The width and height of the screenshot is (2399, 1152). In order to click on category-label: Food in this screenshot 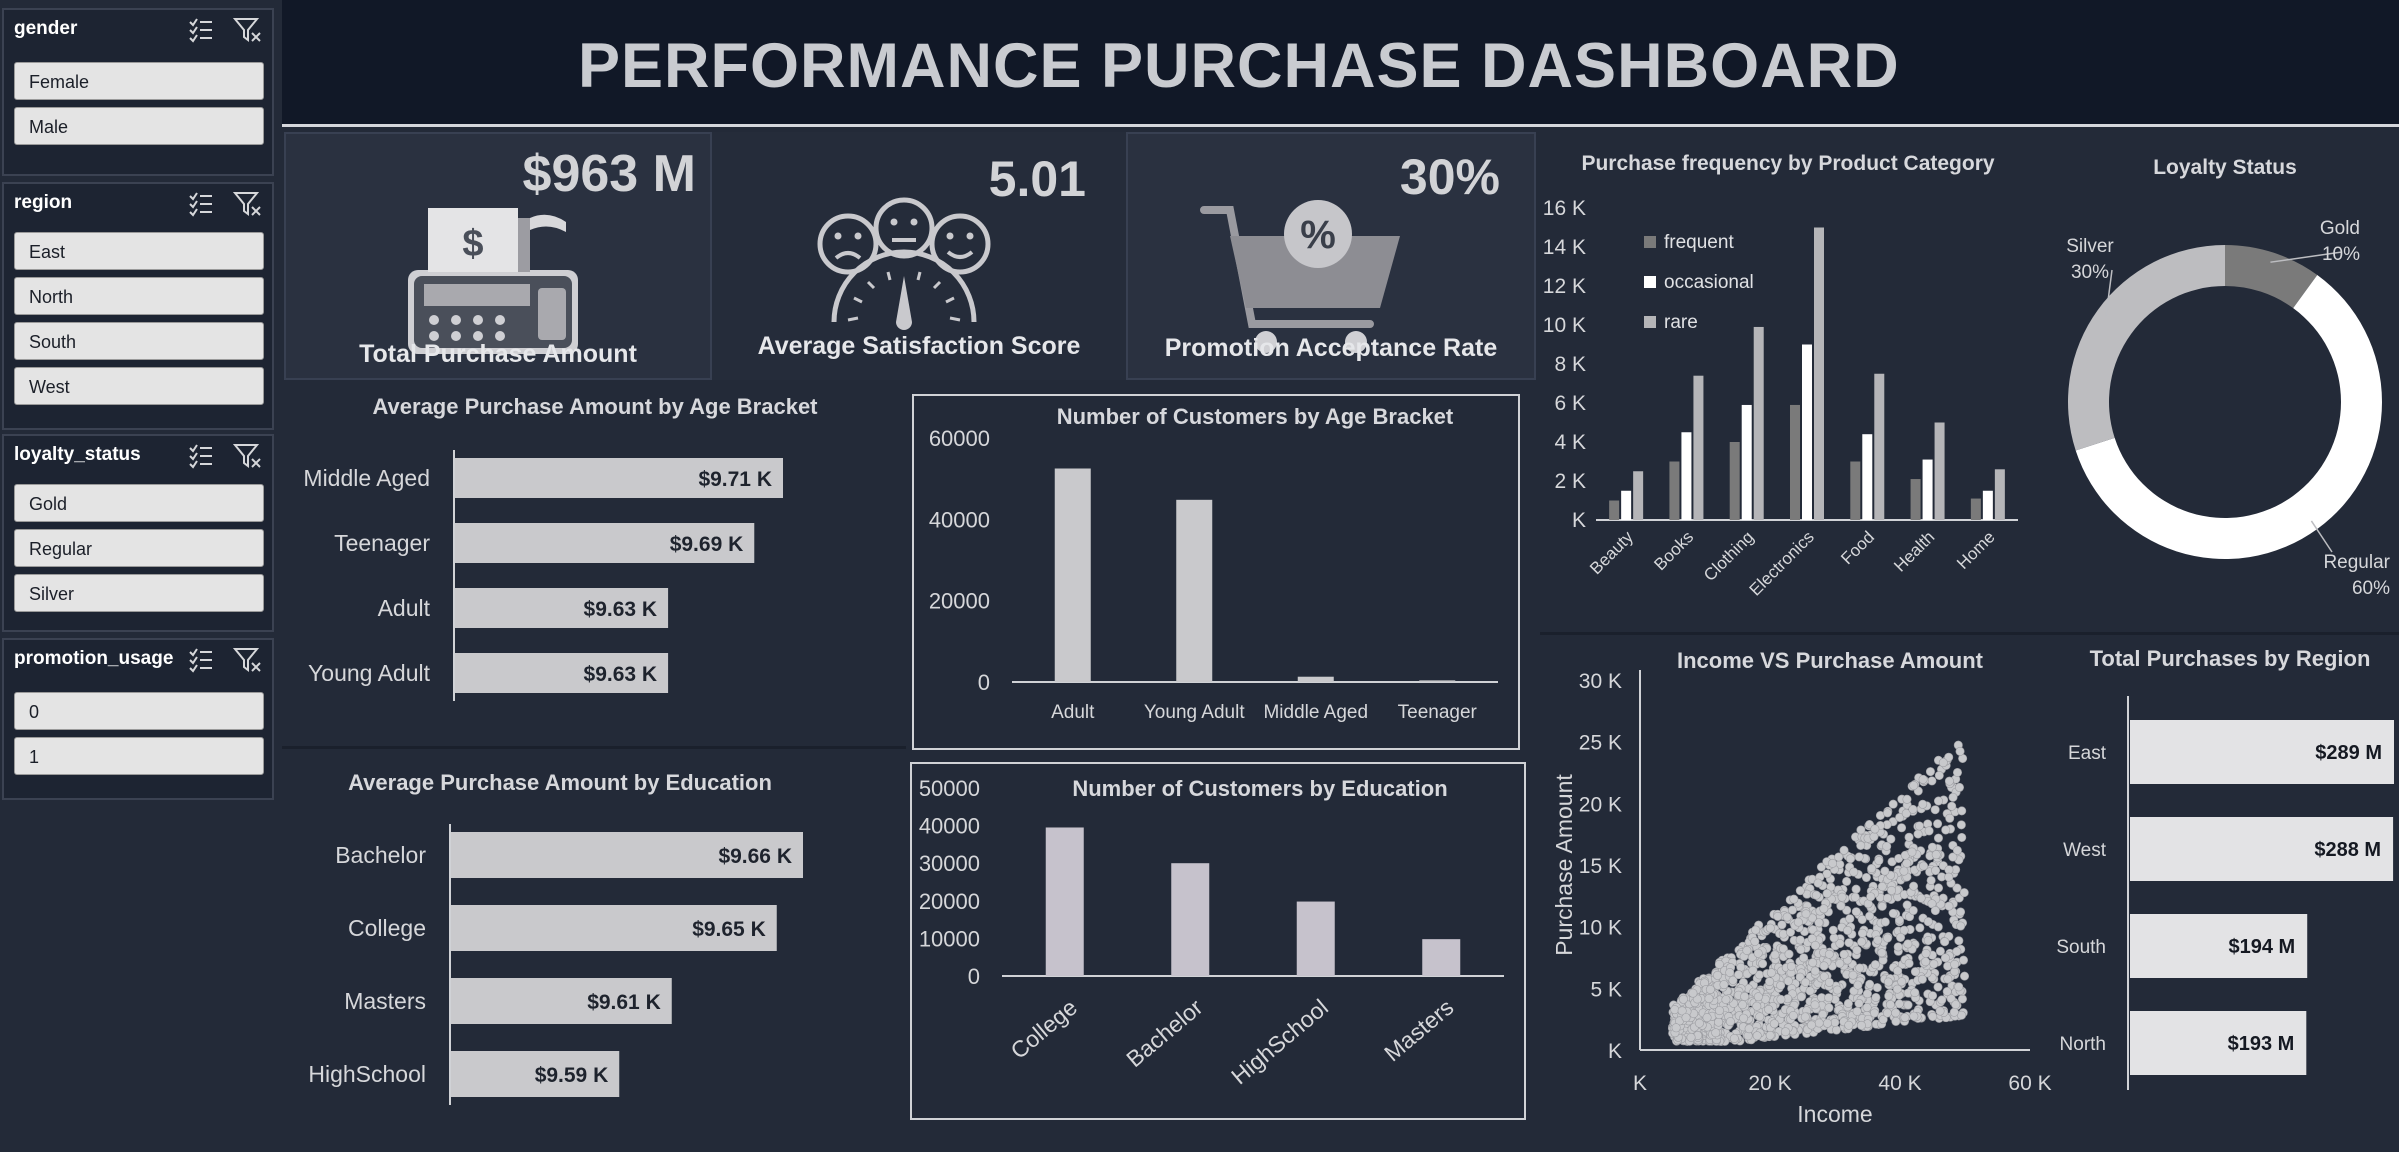, I will do `click(1857, 547)`.